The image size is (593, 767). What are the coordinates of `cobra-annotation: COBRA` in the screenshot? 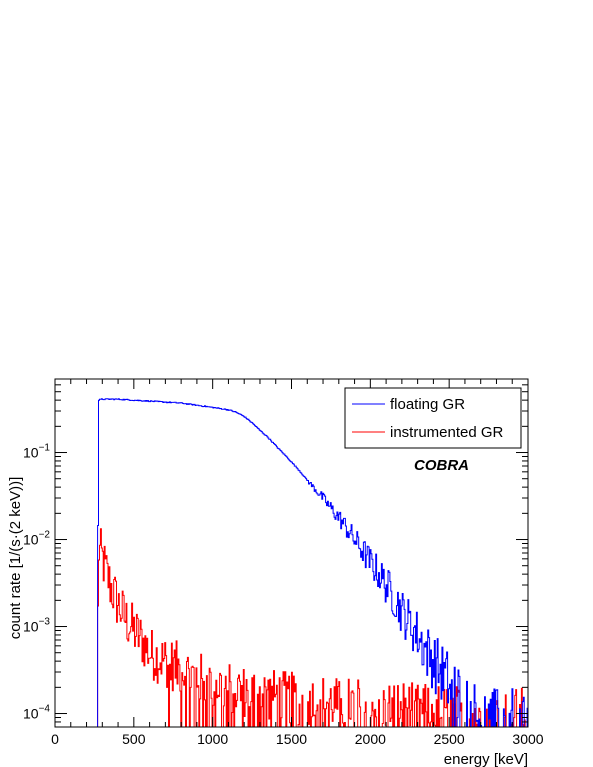 It's located at (441, 465).